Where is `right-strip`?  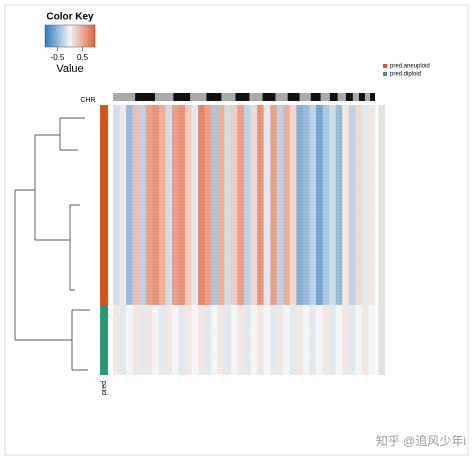 right-strip is located at coordinates (381, 240).